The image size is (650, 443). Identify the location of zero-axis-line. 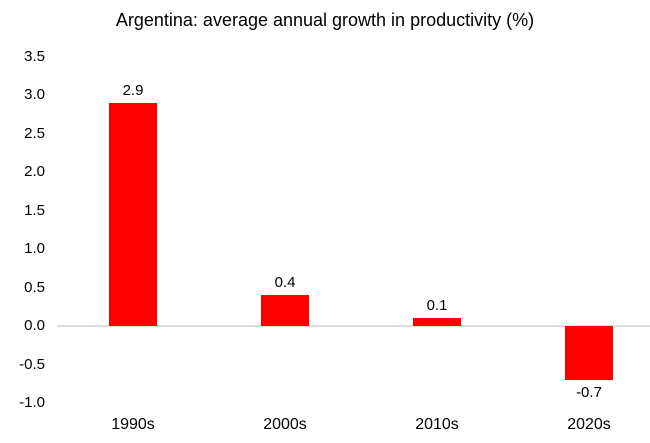
(353, 326).